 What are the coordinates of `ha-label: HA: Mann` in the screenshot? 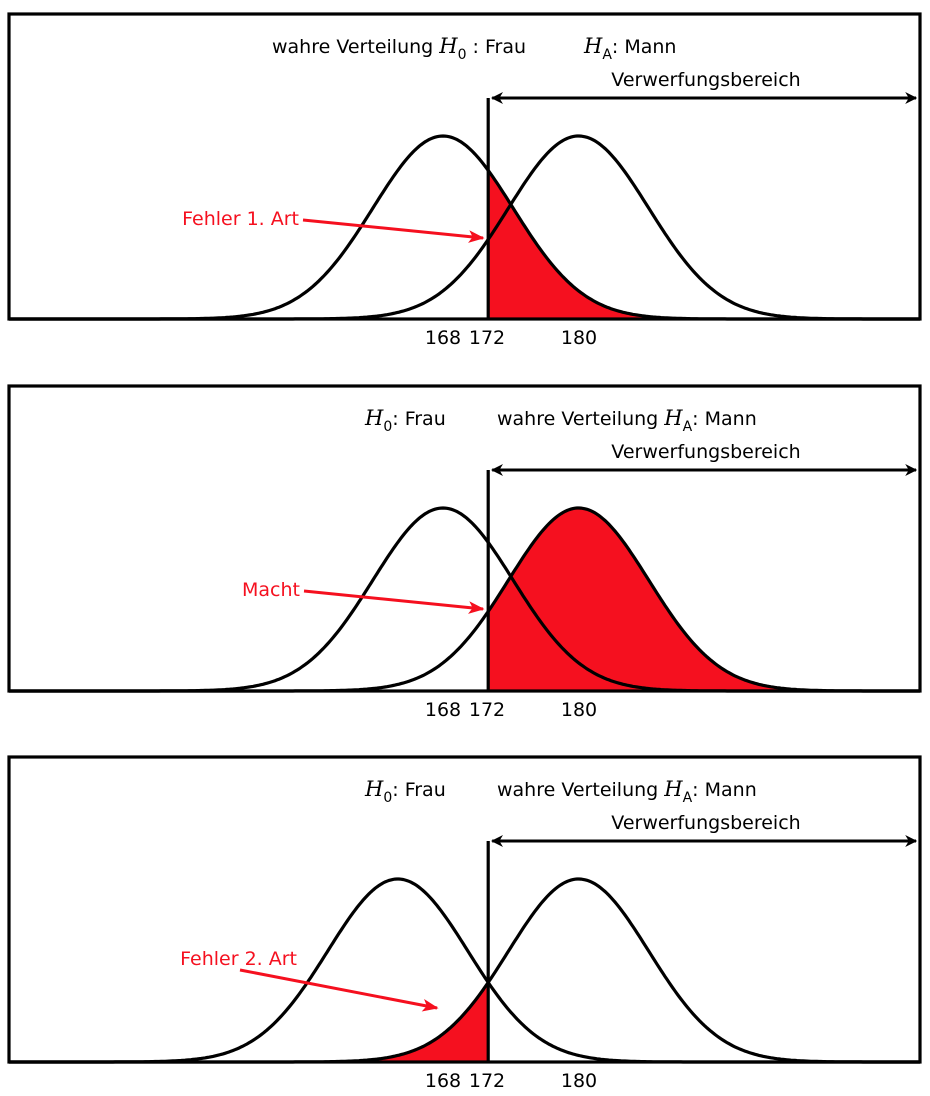 It's located at (629, 48).